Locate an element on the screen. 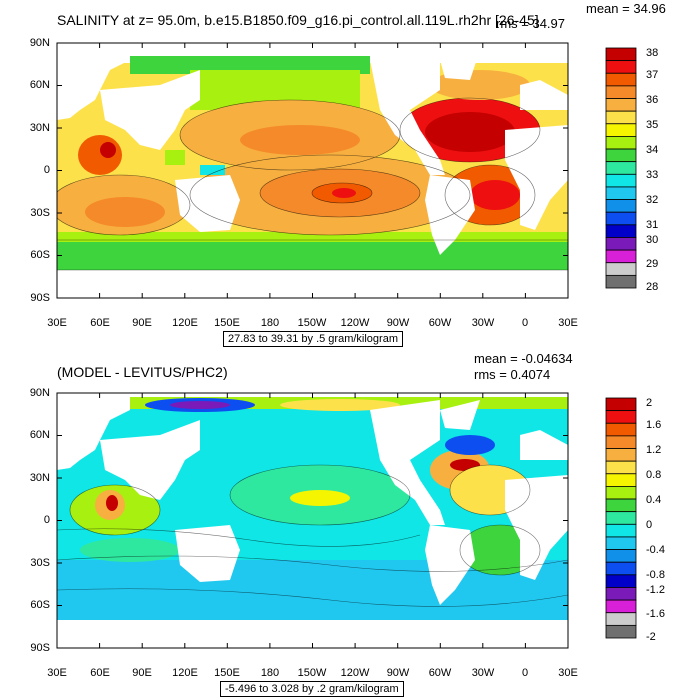 The image size is (700, 700). mean-label: mean = 34.96 is located at coordinates (626, 8).